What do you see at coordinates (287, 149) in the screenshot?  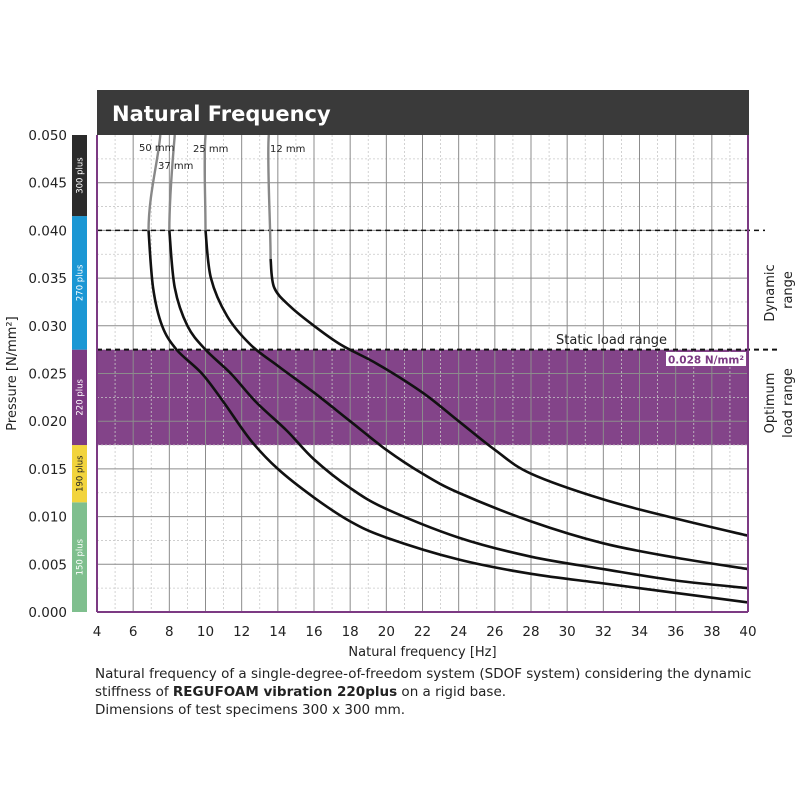 I see `curve-label: 12 mm` at bounding box center [287, 149].